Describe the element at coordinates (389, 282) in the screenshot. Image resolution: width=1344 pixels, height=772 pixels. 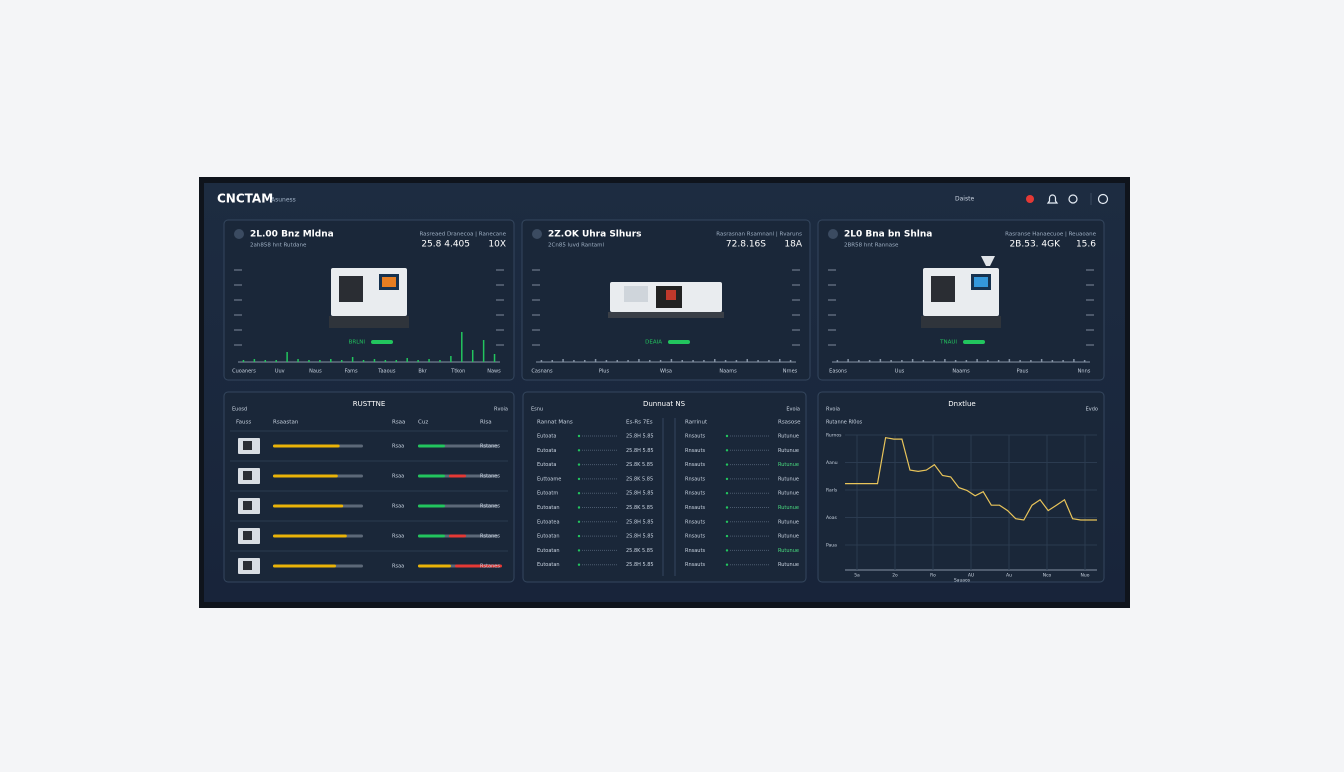
I see `machine-screen` at that location.